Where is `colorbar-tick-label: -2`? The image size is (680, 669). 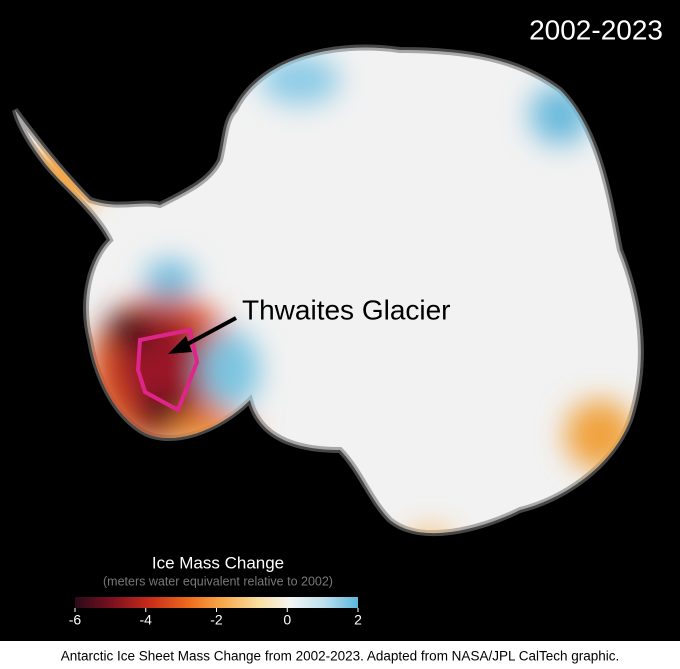 colorbar-tick-label: -2 is located at coordinates (216, 620).